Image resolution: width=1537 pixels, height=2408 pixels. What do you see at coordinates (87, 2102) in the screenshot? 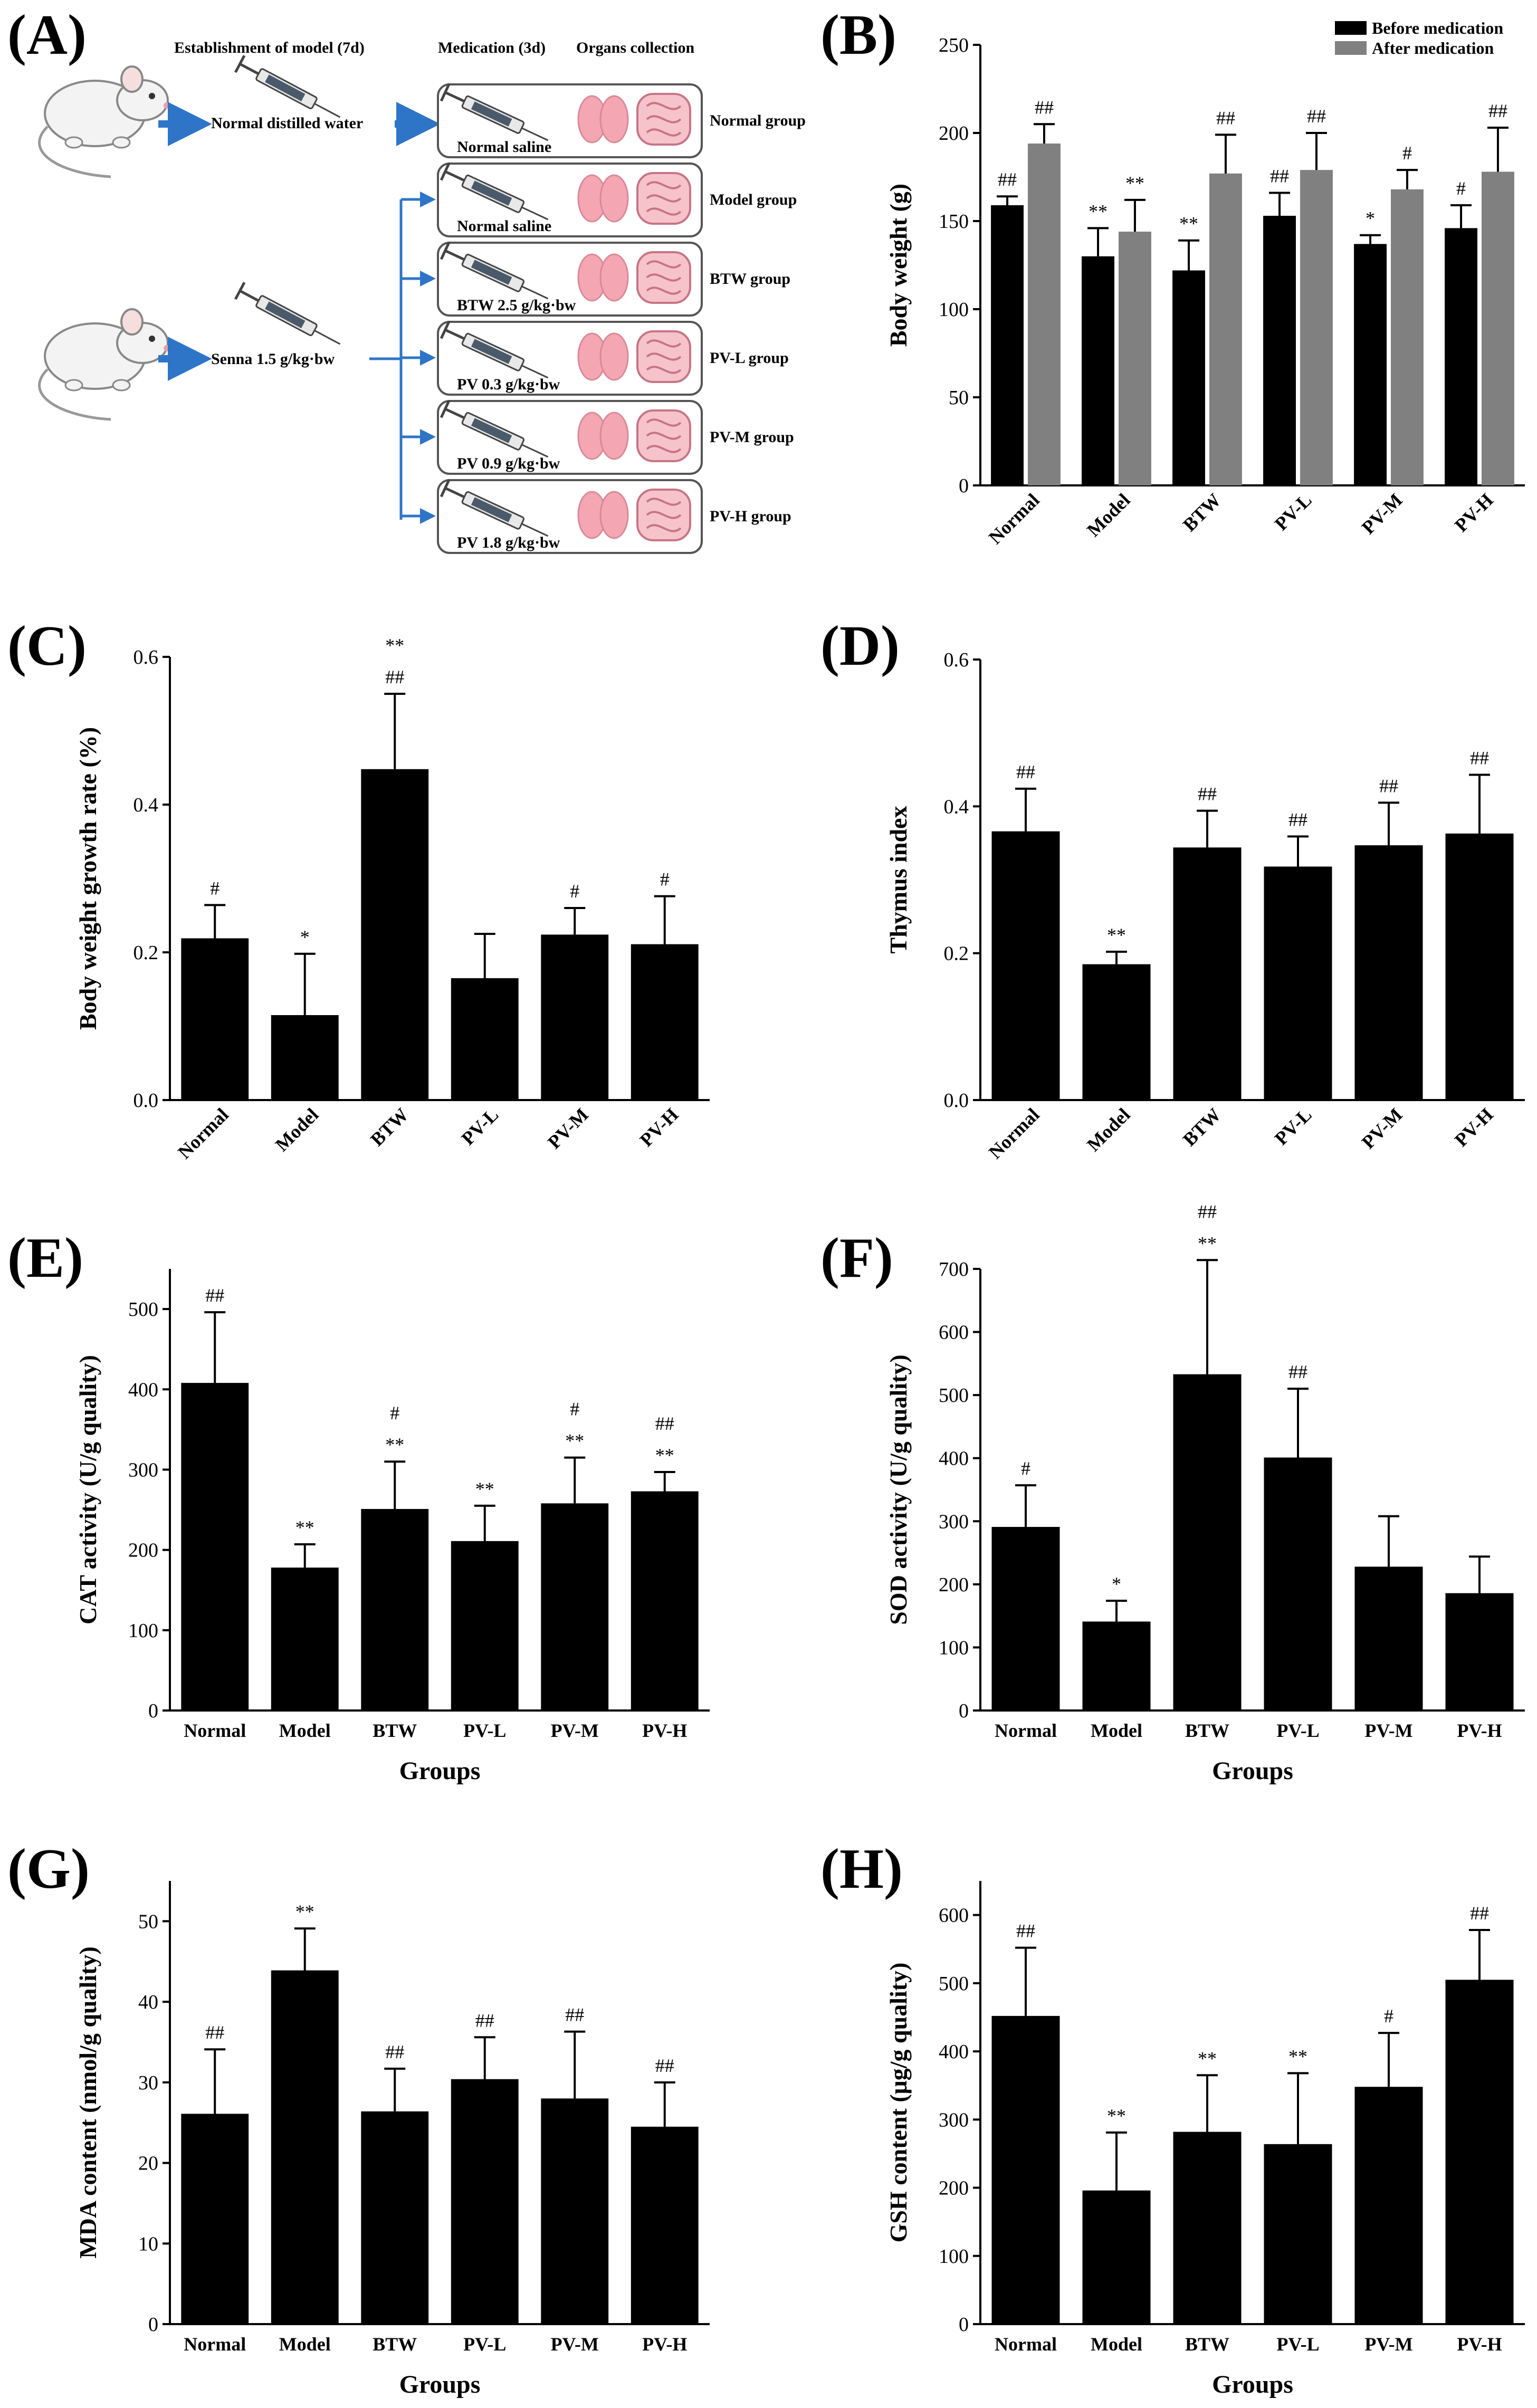
I see `y-axis-label: MDA content (nmol/g quality)` at bounding box center [87, 2102].